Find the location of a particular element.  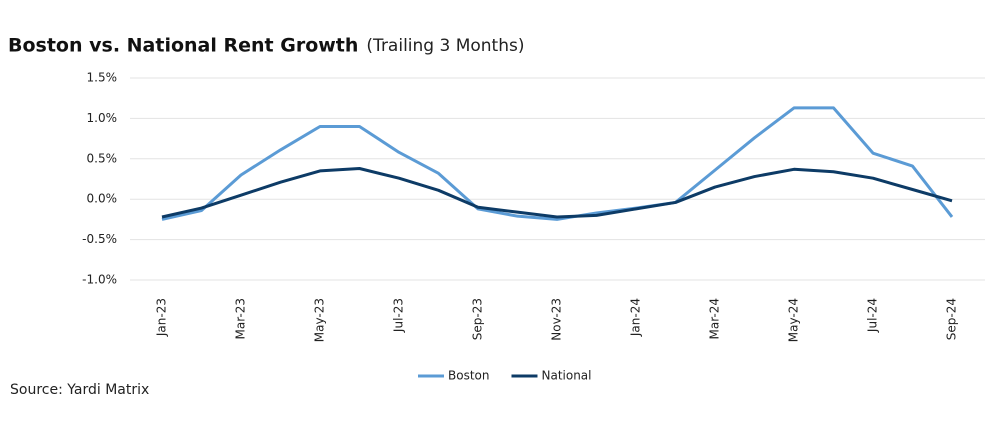

series-line is located at coordinates (557, 192).